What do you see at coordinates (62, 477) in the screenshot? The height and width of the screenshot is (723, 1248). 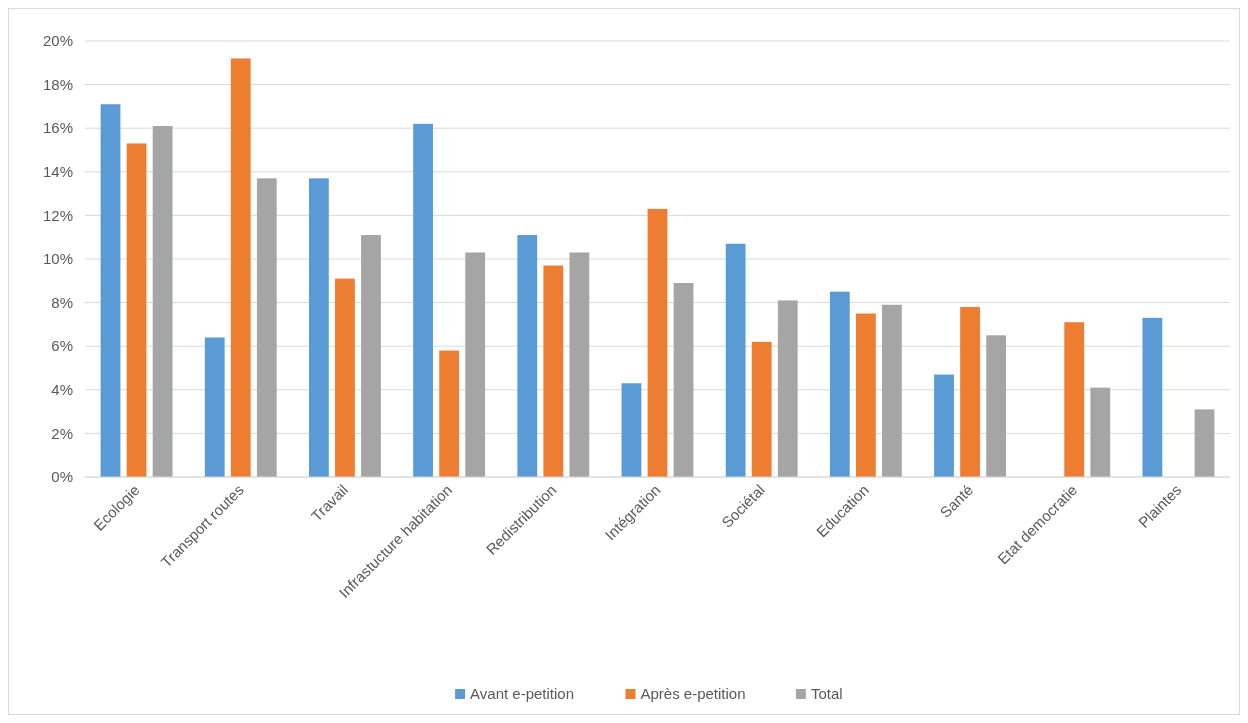 I see `y-tick-label: 0%` at bounding box center [62, 477].